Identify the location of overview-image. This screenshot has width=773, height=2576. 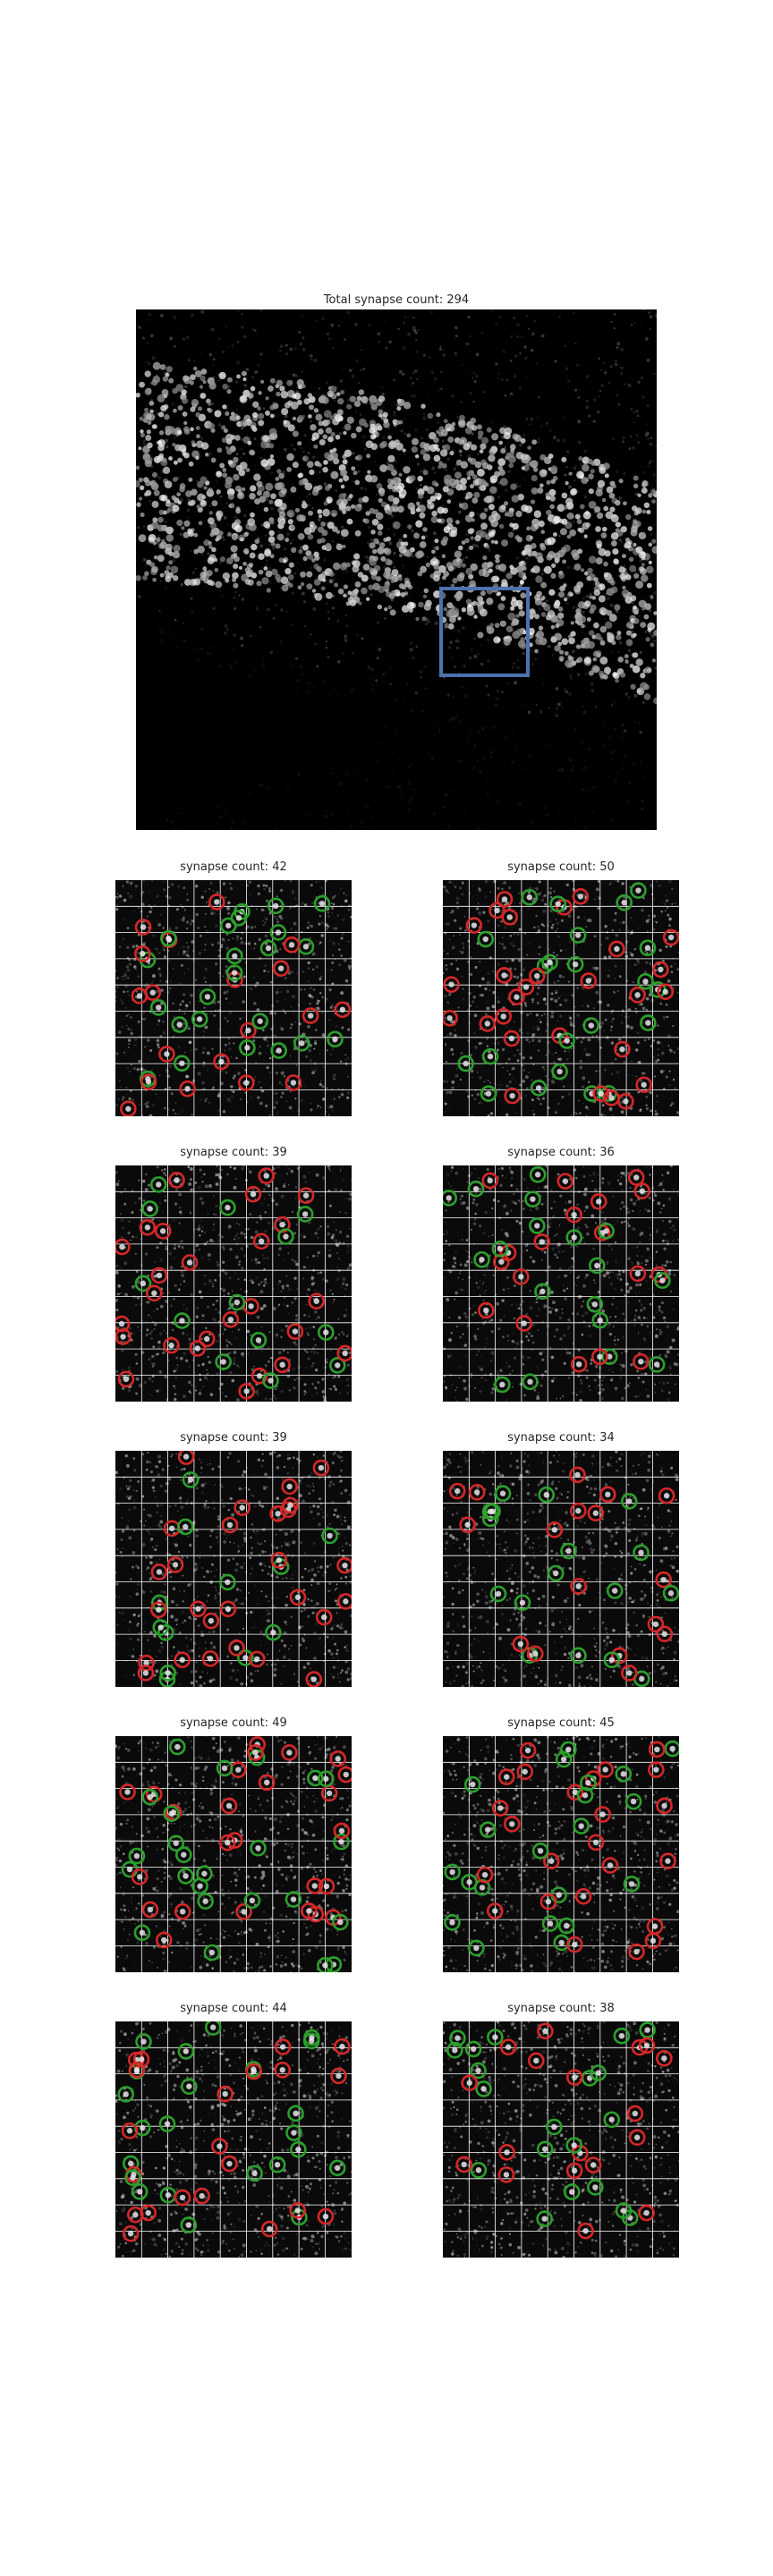
(396, 569).